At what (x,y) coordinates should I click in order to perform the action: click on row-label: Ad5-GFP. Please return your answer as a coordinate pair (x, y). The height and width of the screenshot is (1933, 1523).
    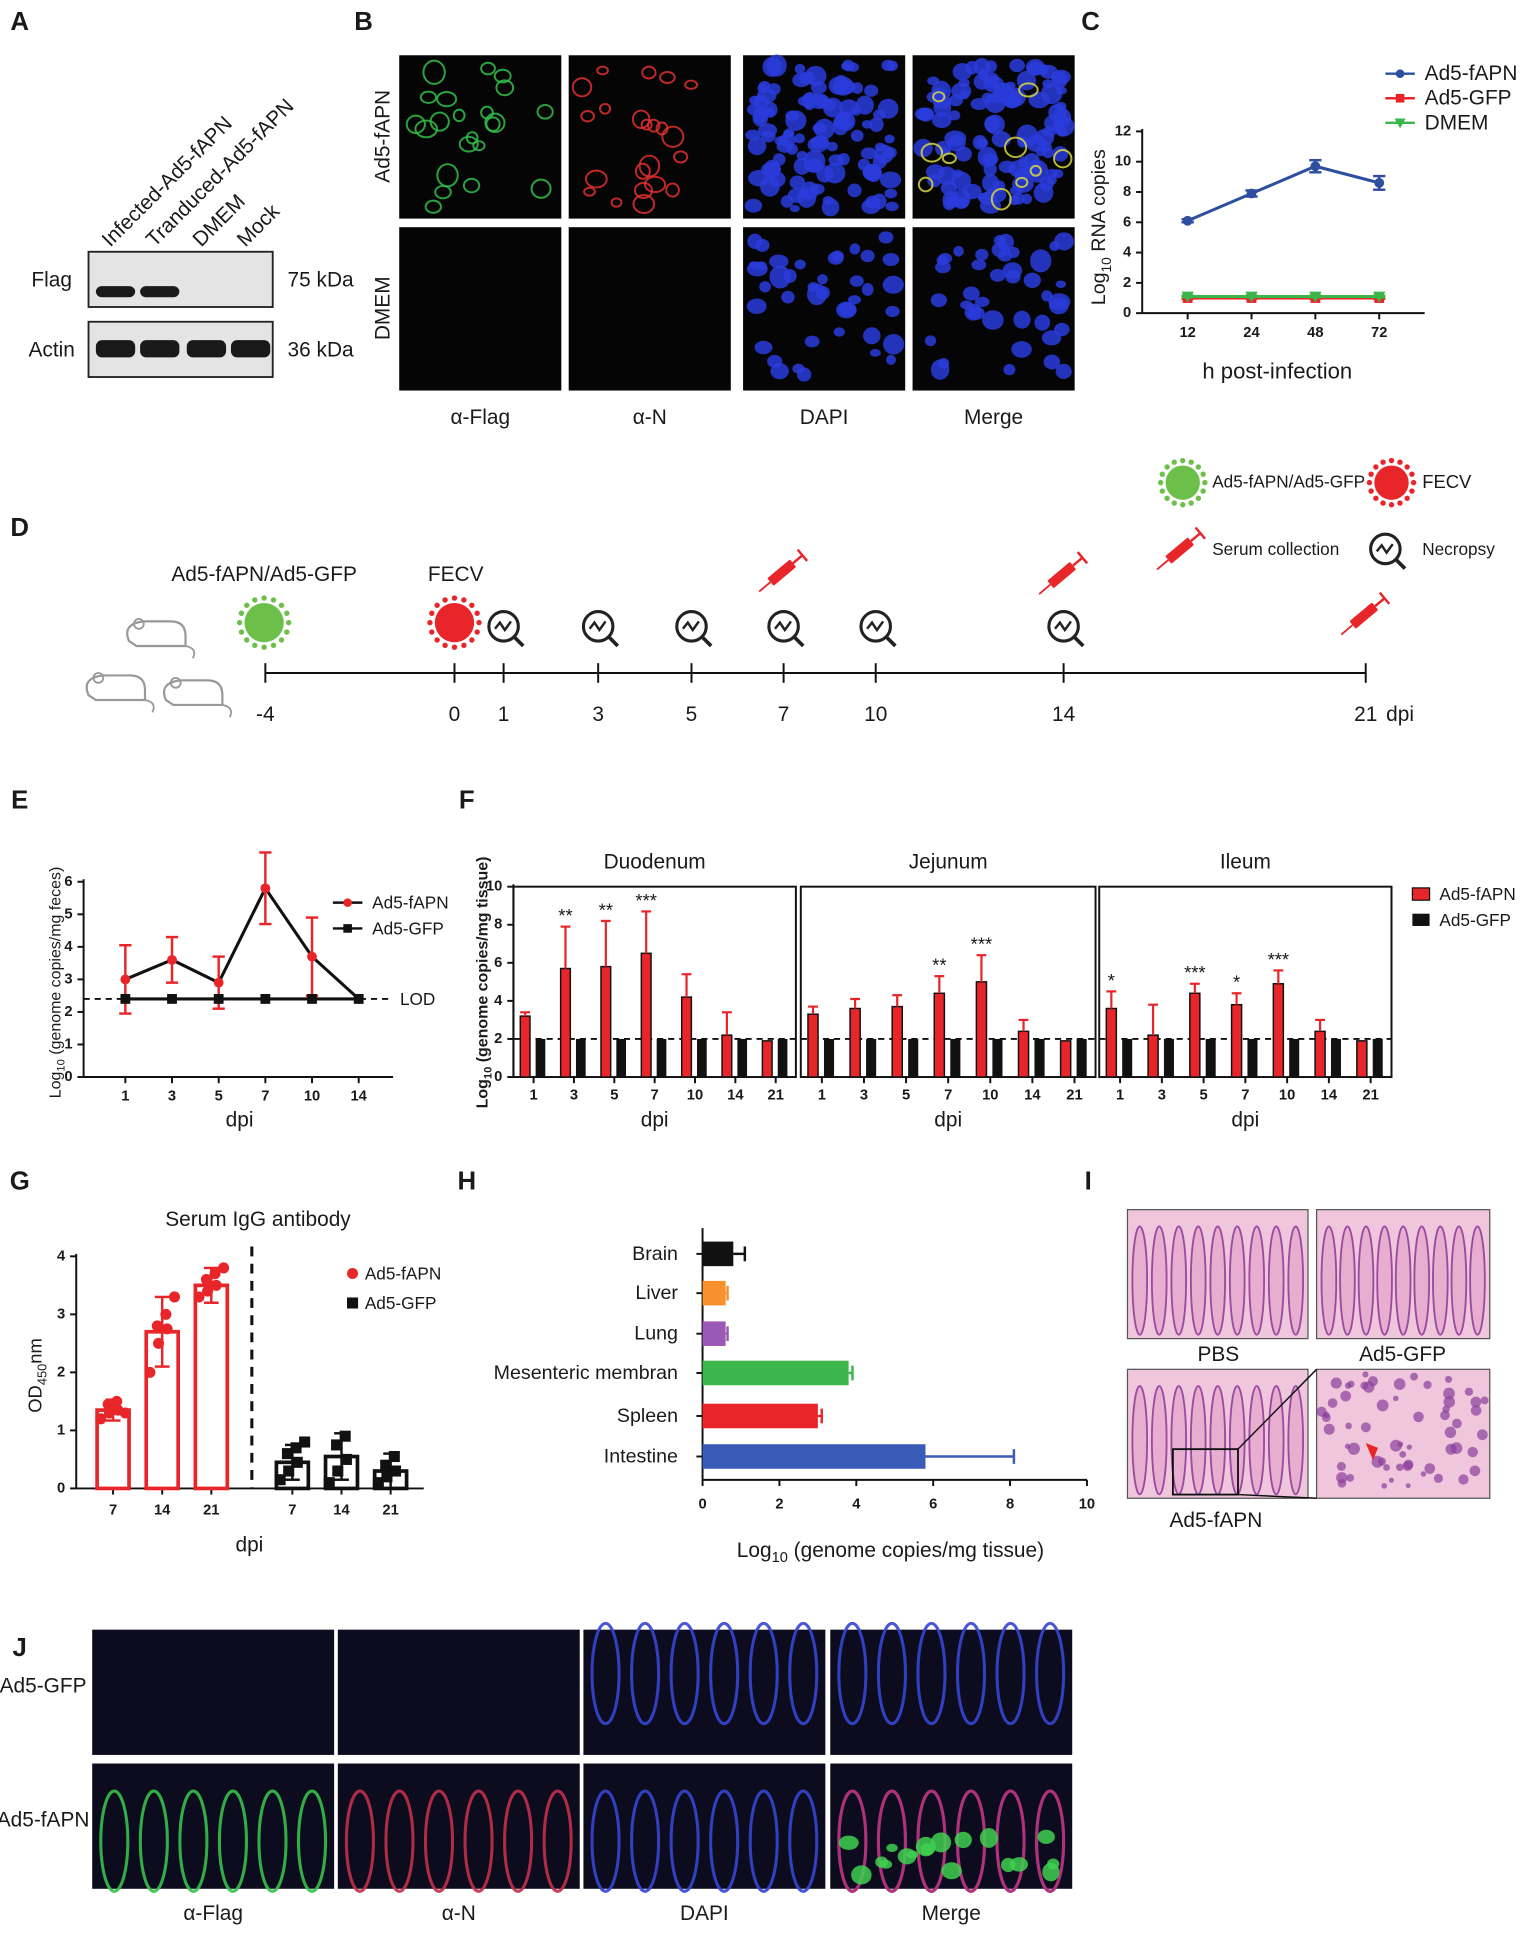
    Looking at the image, I should click on (43, 1686).